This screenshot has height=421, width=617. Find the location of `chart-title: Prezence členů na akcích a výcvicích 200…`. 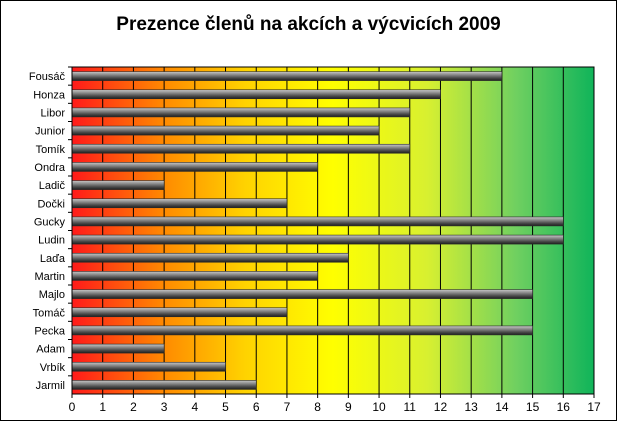

chart-title: Prezence členů na akcích a výcvicích 200… is located at coordinates (308, 24).